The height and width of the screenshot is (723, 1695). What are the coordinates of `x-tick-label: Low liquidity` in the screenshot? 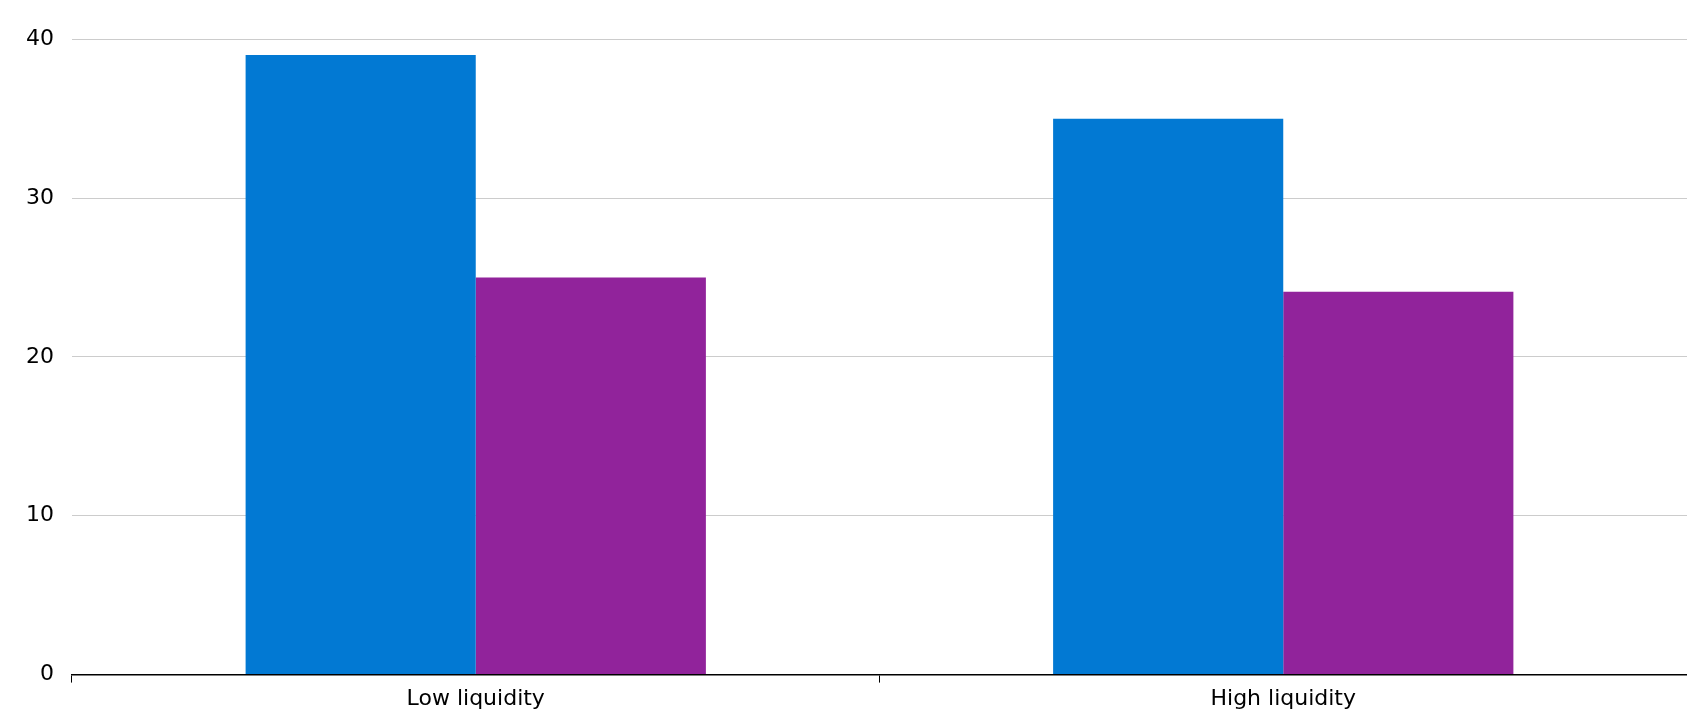 It's located at (475, 697).